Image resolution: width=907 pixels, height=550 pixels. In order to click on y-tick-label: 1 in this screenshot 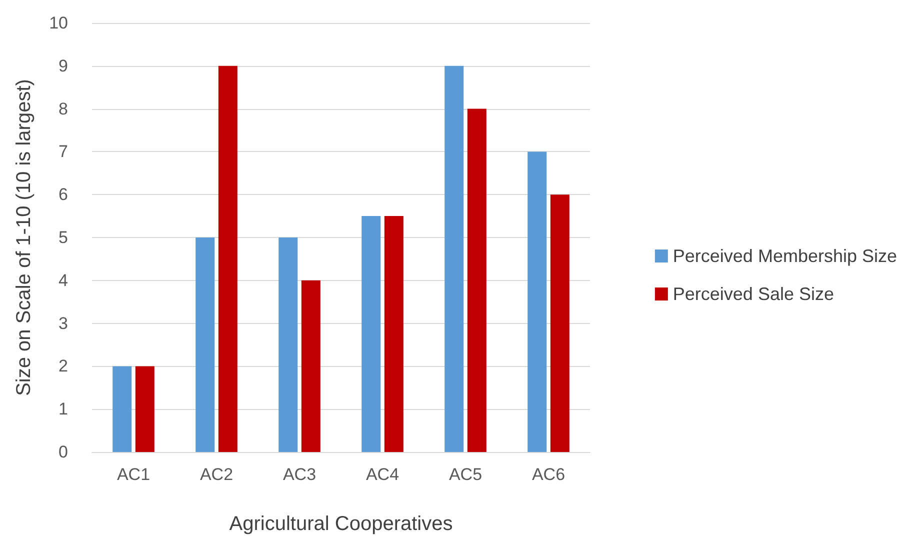, I will do `click(63, 409)`.